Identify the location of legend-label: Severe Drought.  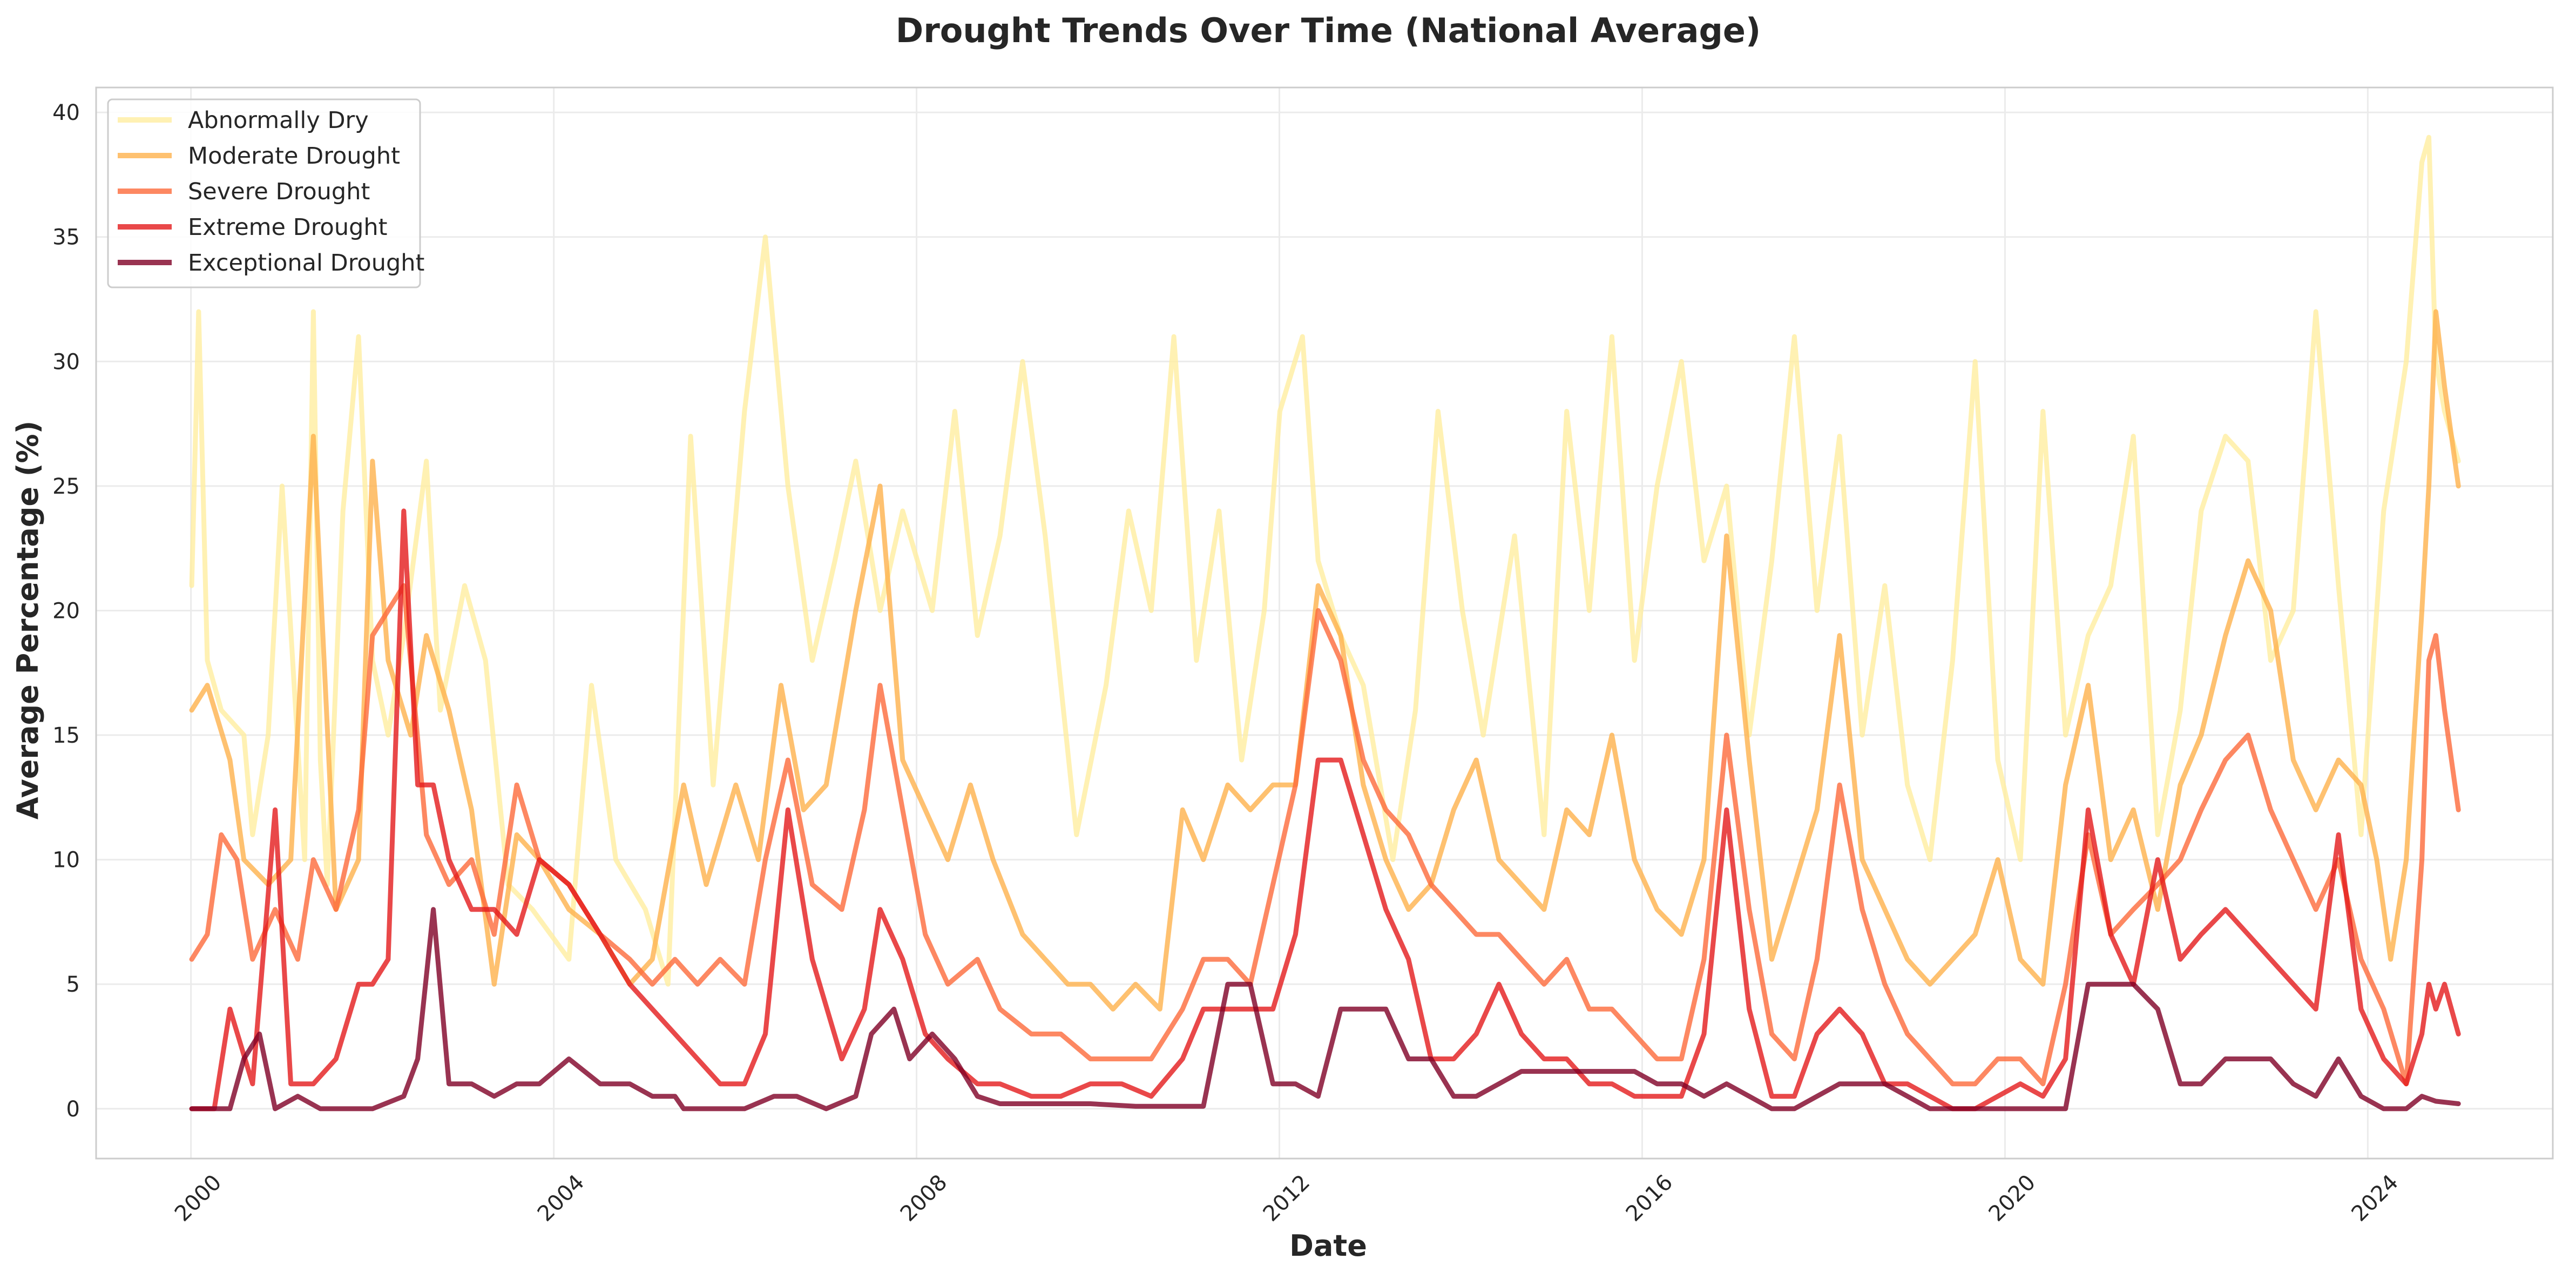
(279, 191).